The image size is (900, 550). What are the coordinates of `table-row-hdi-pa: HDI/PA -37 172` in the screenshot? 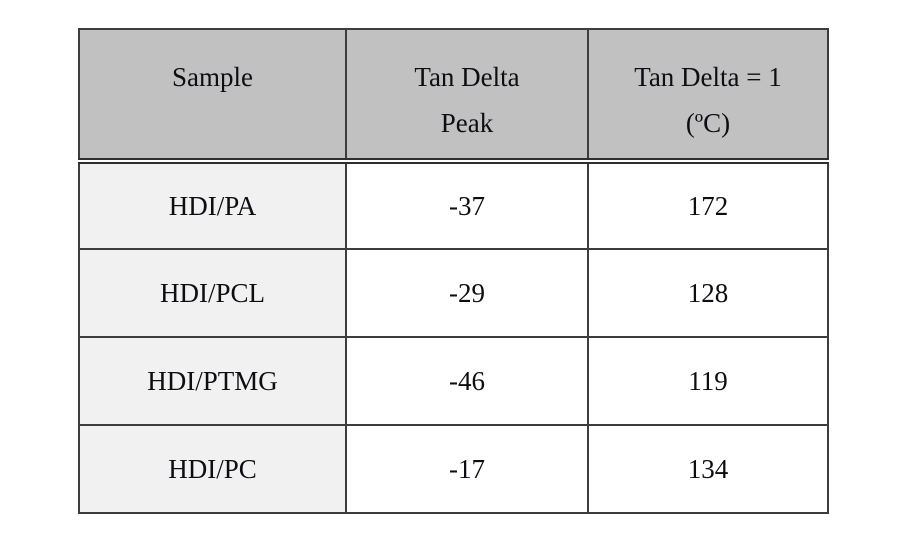 It's located at (453, 205).